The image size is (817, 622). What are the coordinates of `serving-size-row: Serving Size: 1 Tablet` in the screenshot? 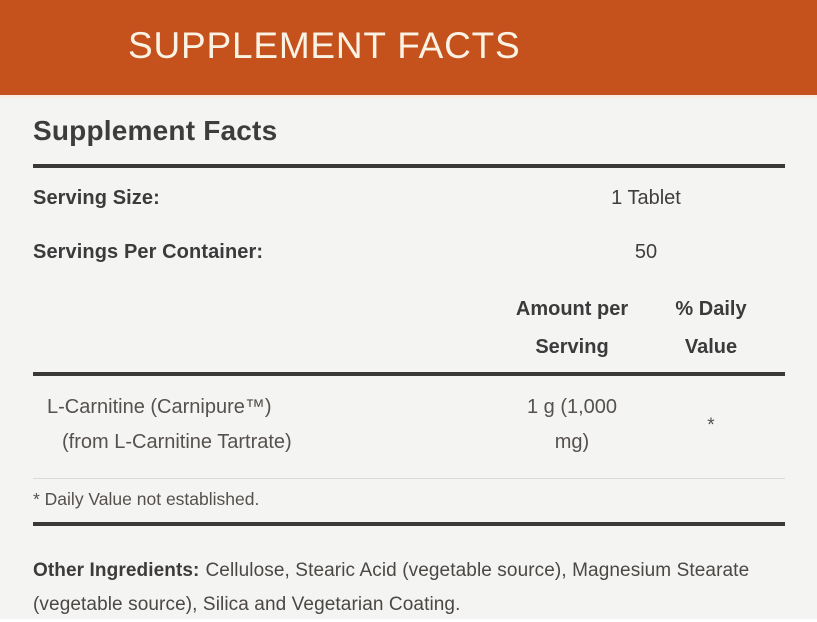 It's located at (409, 198).